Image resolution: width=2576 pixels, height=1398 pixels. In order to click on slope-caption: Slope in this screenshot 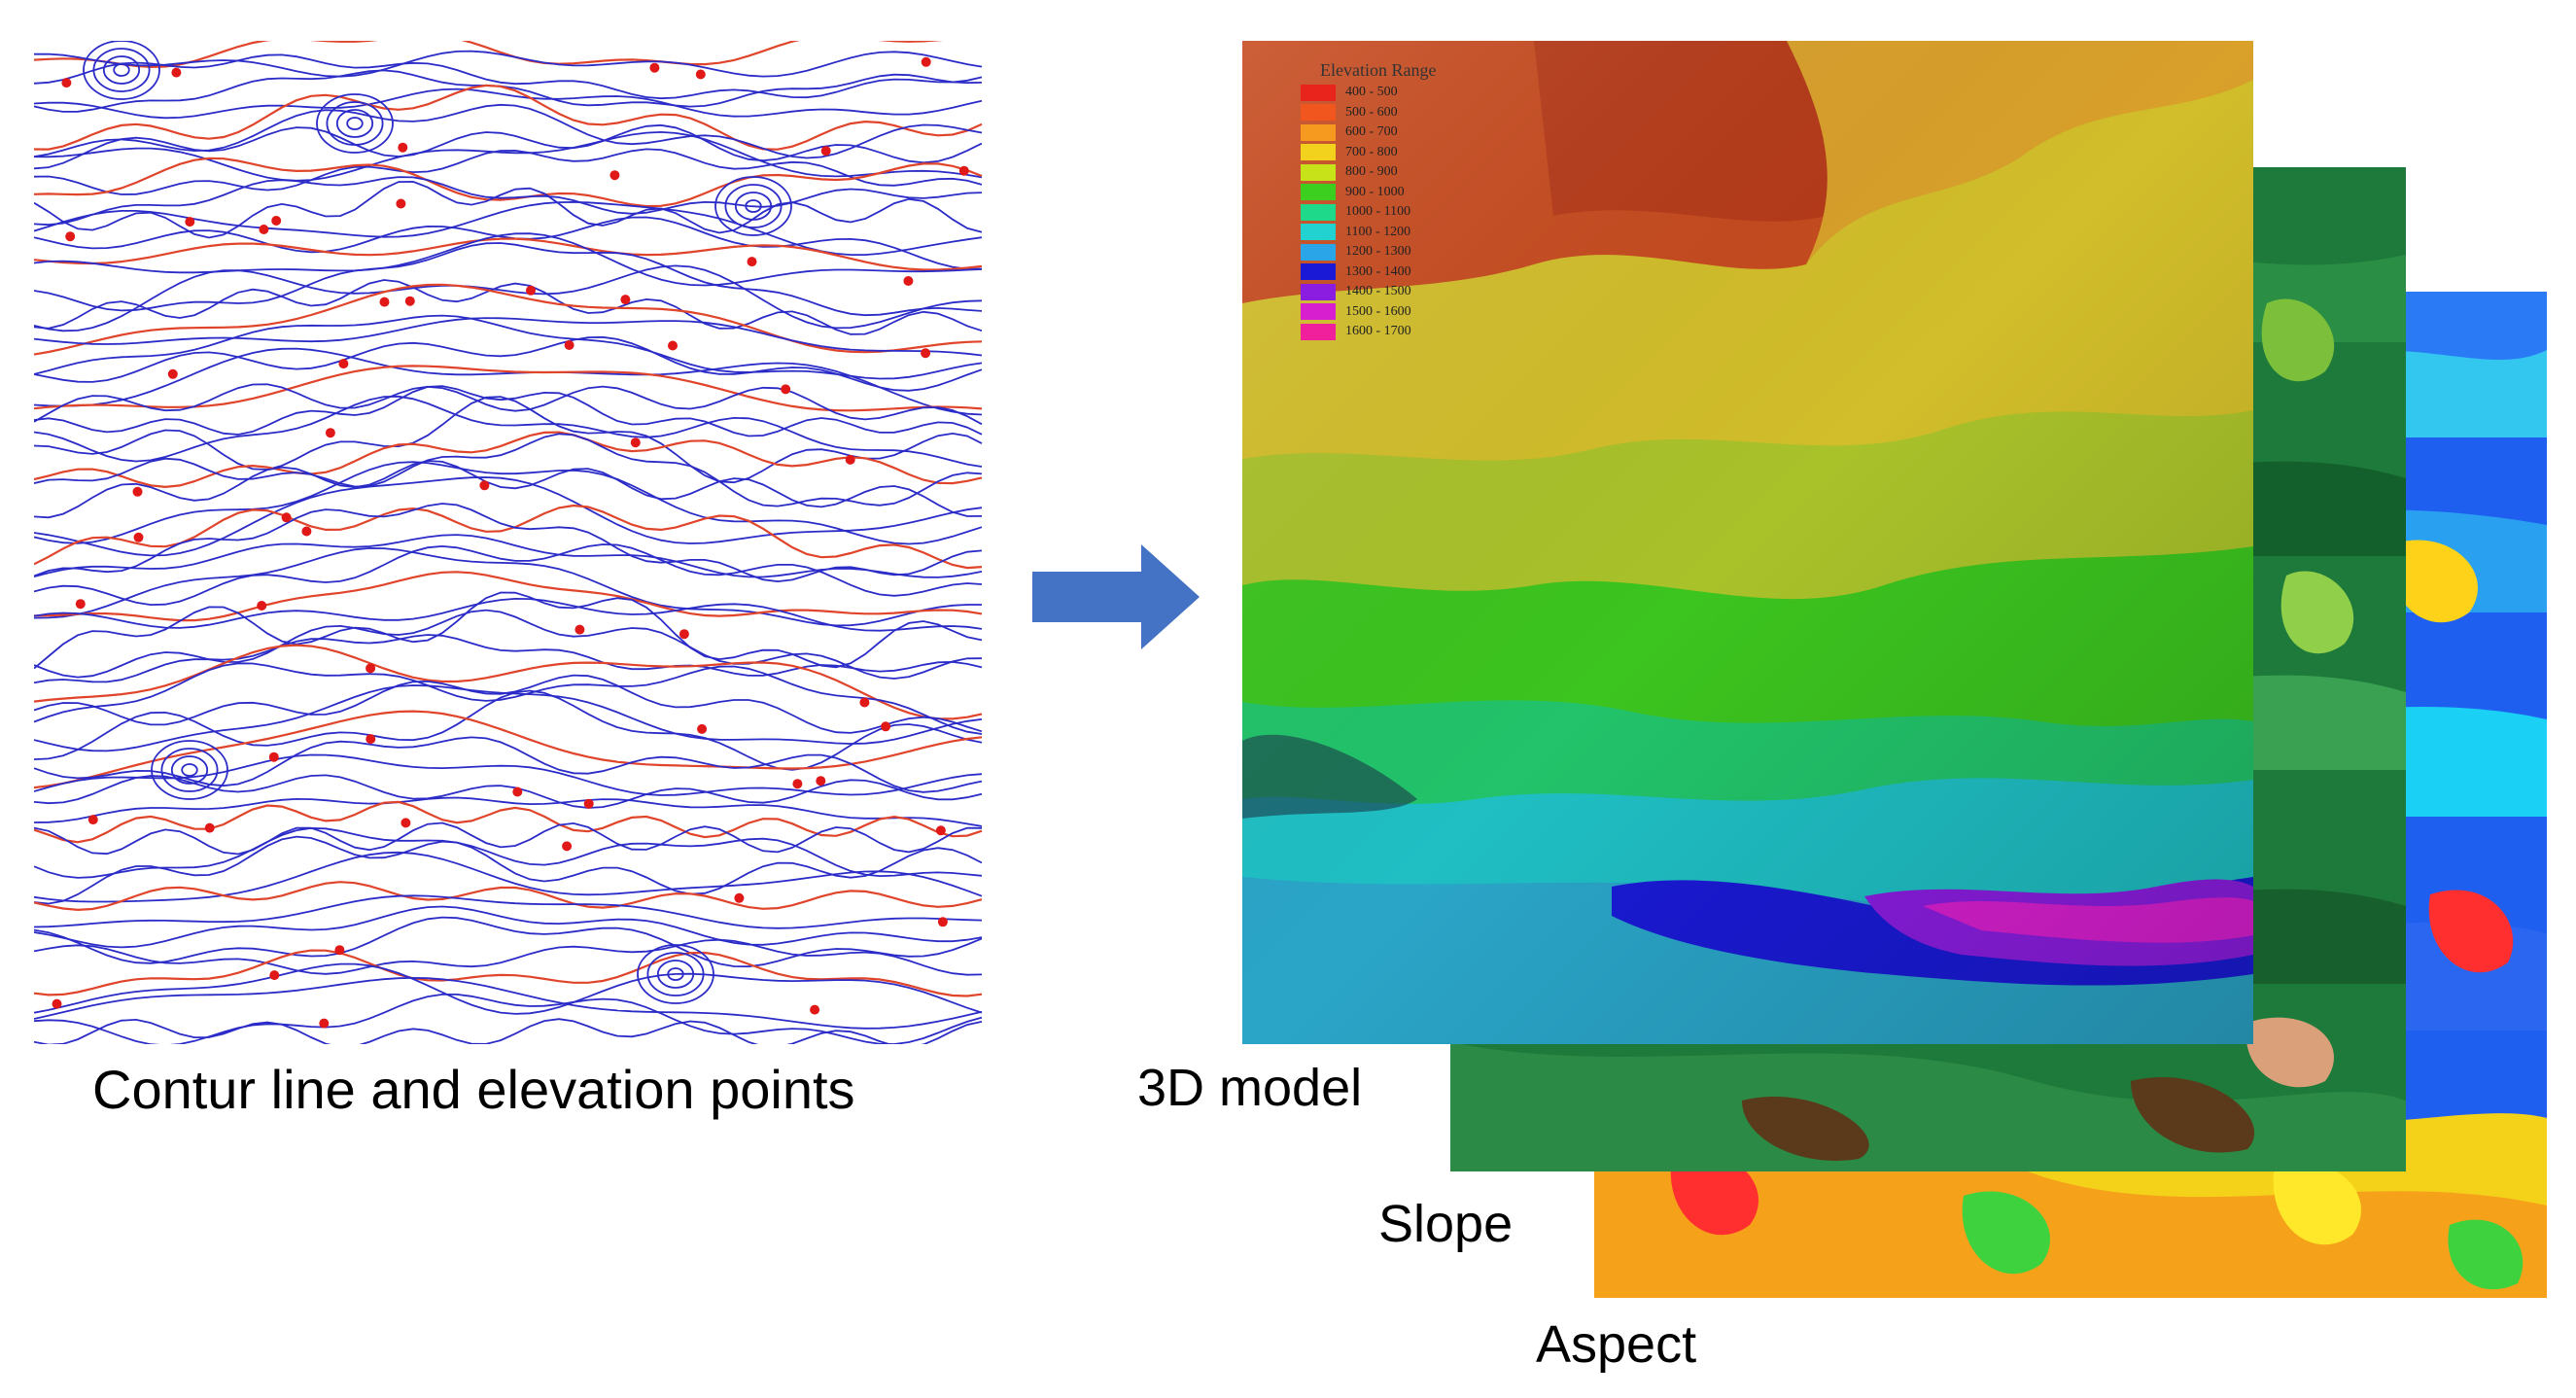, I will do `click(1446, 1224)`.